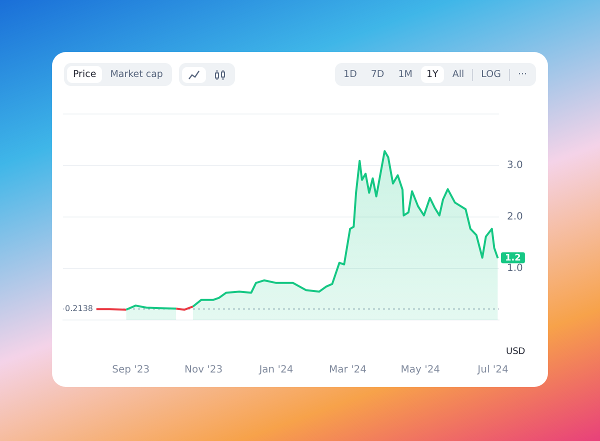 The height and width of the screenshot is (441, 600). What do you see at coordinates (79, 309) in the screenshot?
I see `ref-line-label: 0.2138` at bounding box center [79, 309].